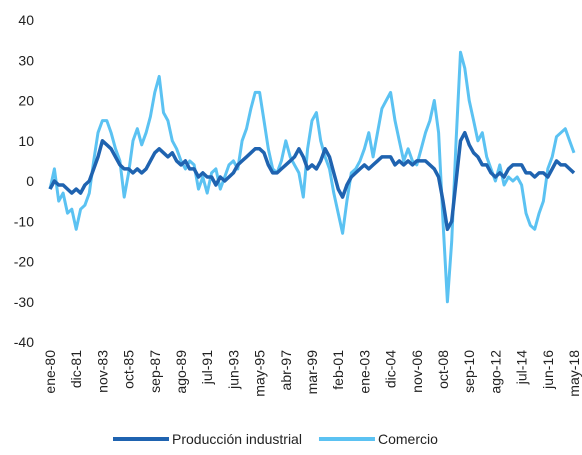 This screenshot has height=455, width=582. What do you see at coordinates (286, 370) in the screenshot?
I see `x-tick-label: abr-97` at bounding box center [286, 370].